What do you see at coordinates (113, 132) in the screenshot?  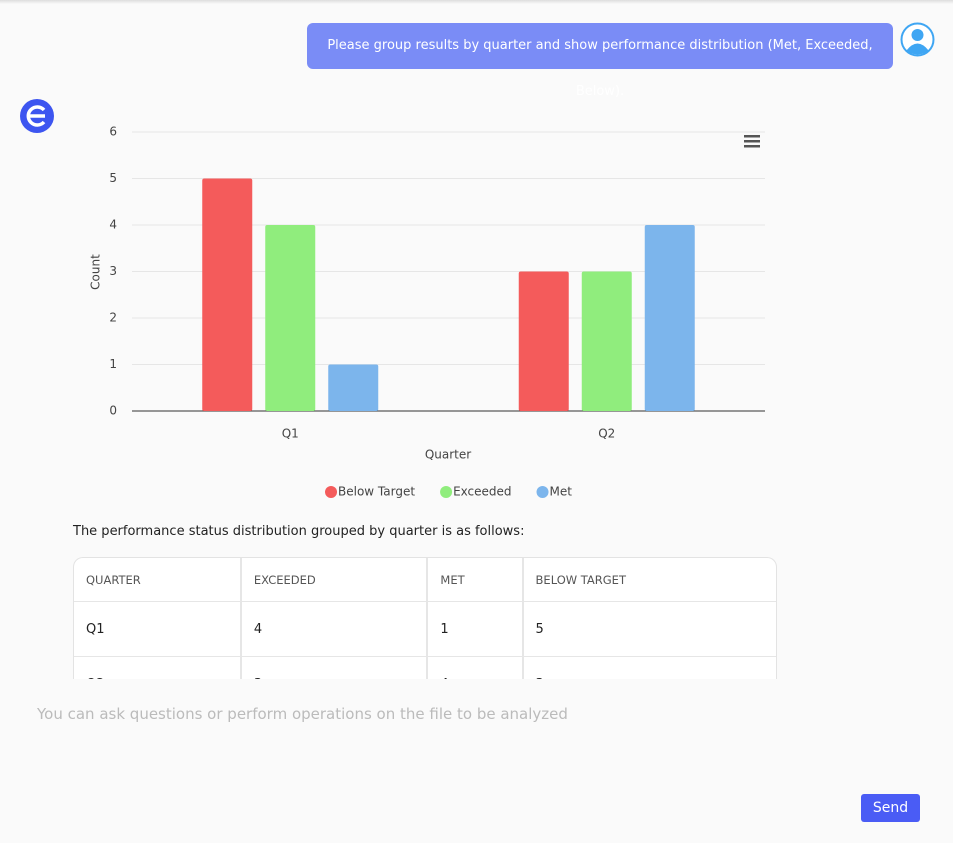 I see `y-tick-label: 6` at bounding box center [113, 132].